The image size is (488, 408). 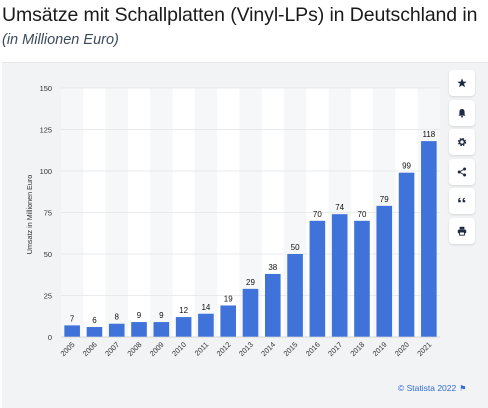 What do you see at coordinates (384, 199) in the screenshot?
I see `data-label: 79` at bounding box center [384, 199].